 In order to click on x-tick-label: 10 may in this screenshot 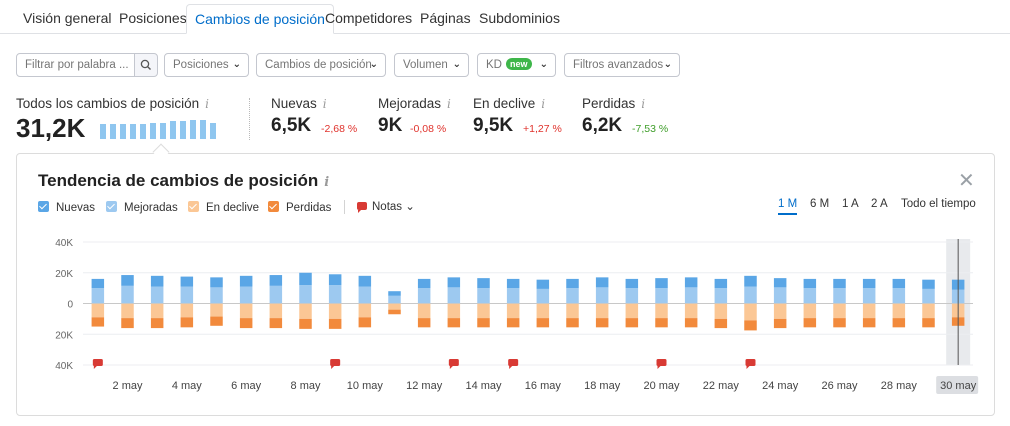, I will do `click(365, 386)`.